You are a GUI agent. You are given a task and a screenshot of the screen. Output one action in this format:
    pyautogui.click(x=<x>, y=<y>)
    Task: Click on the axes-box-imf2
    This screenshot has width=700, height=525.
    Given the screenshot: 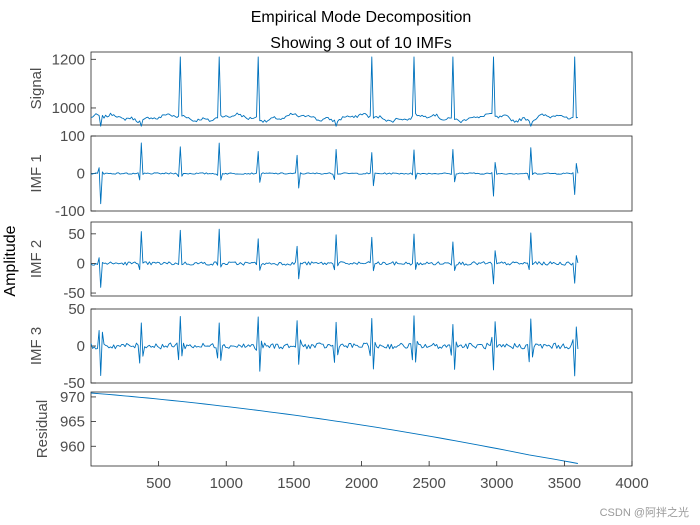 What is the action you would take?
    pyautogui.click(x=361, y=259)
    